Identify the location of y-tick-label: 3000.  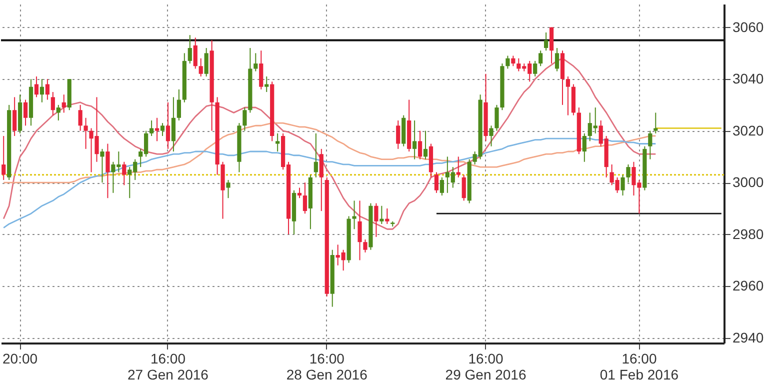
(748, 182).